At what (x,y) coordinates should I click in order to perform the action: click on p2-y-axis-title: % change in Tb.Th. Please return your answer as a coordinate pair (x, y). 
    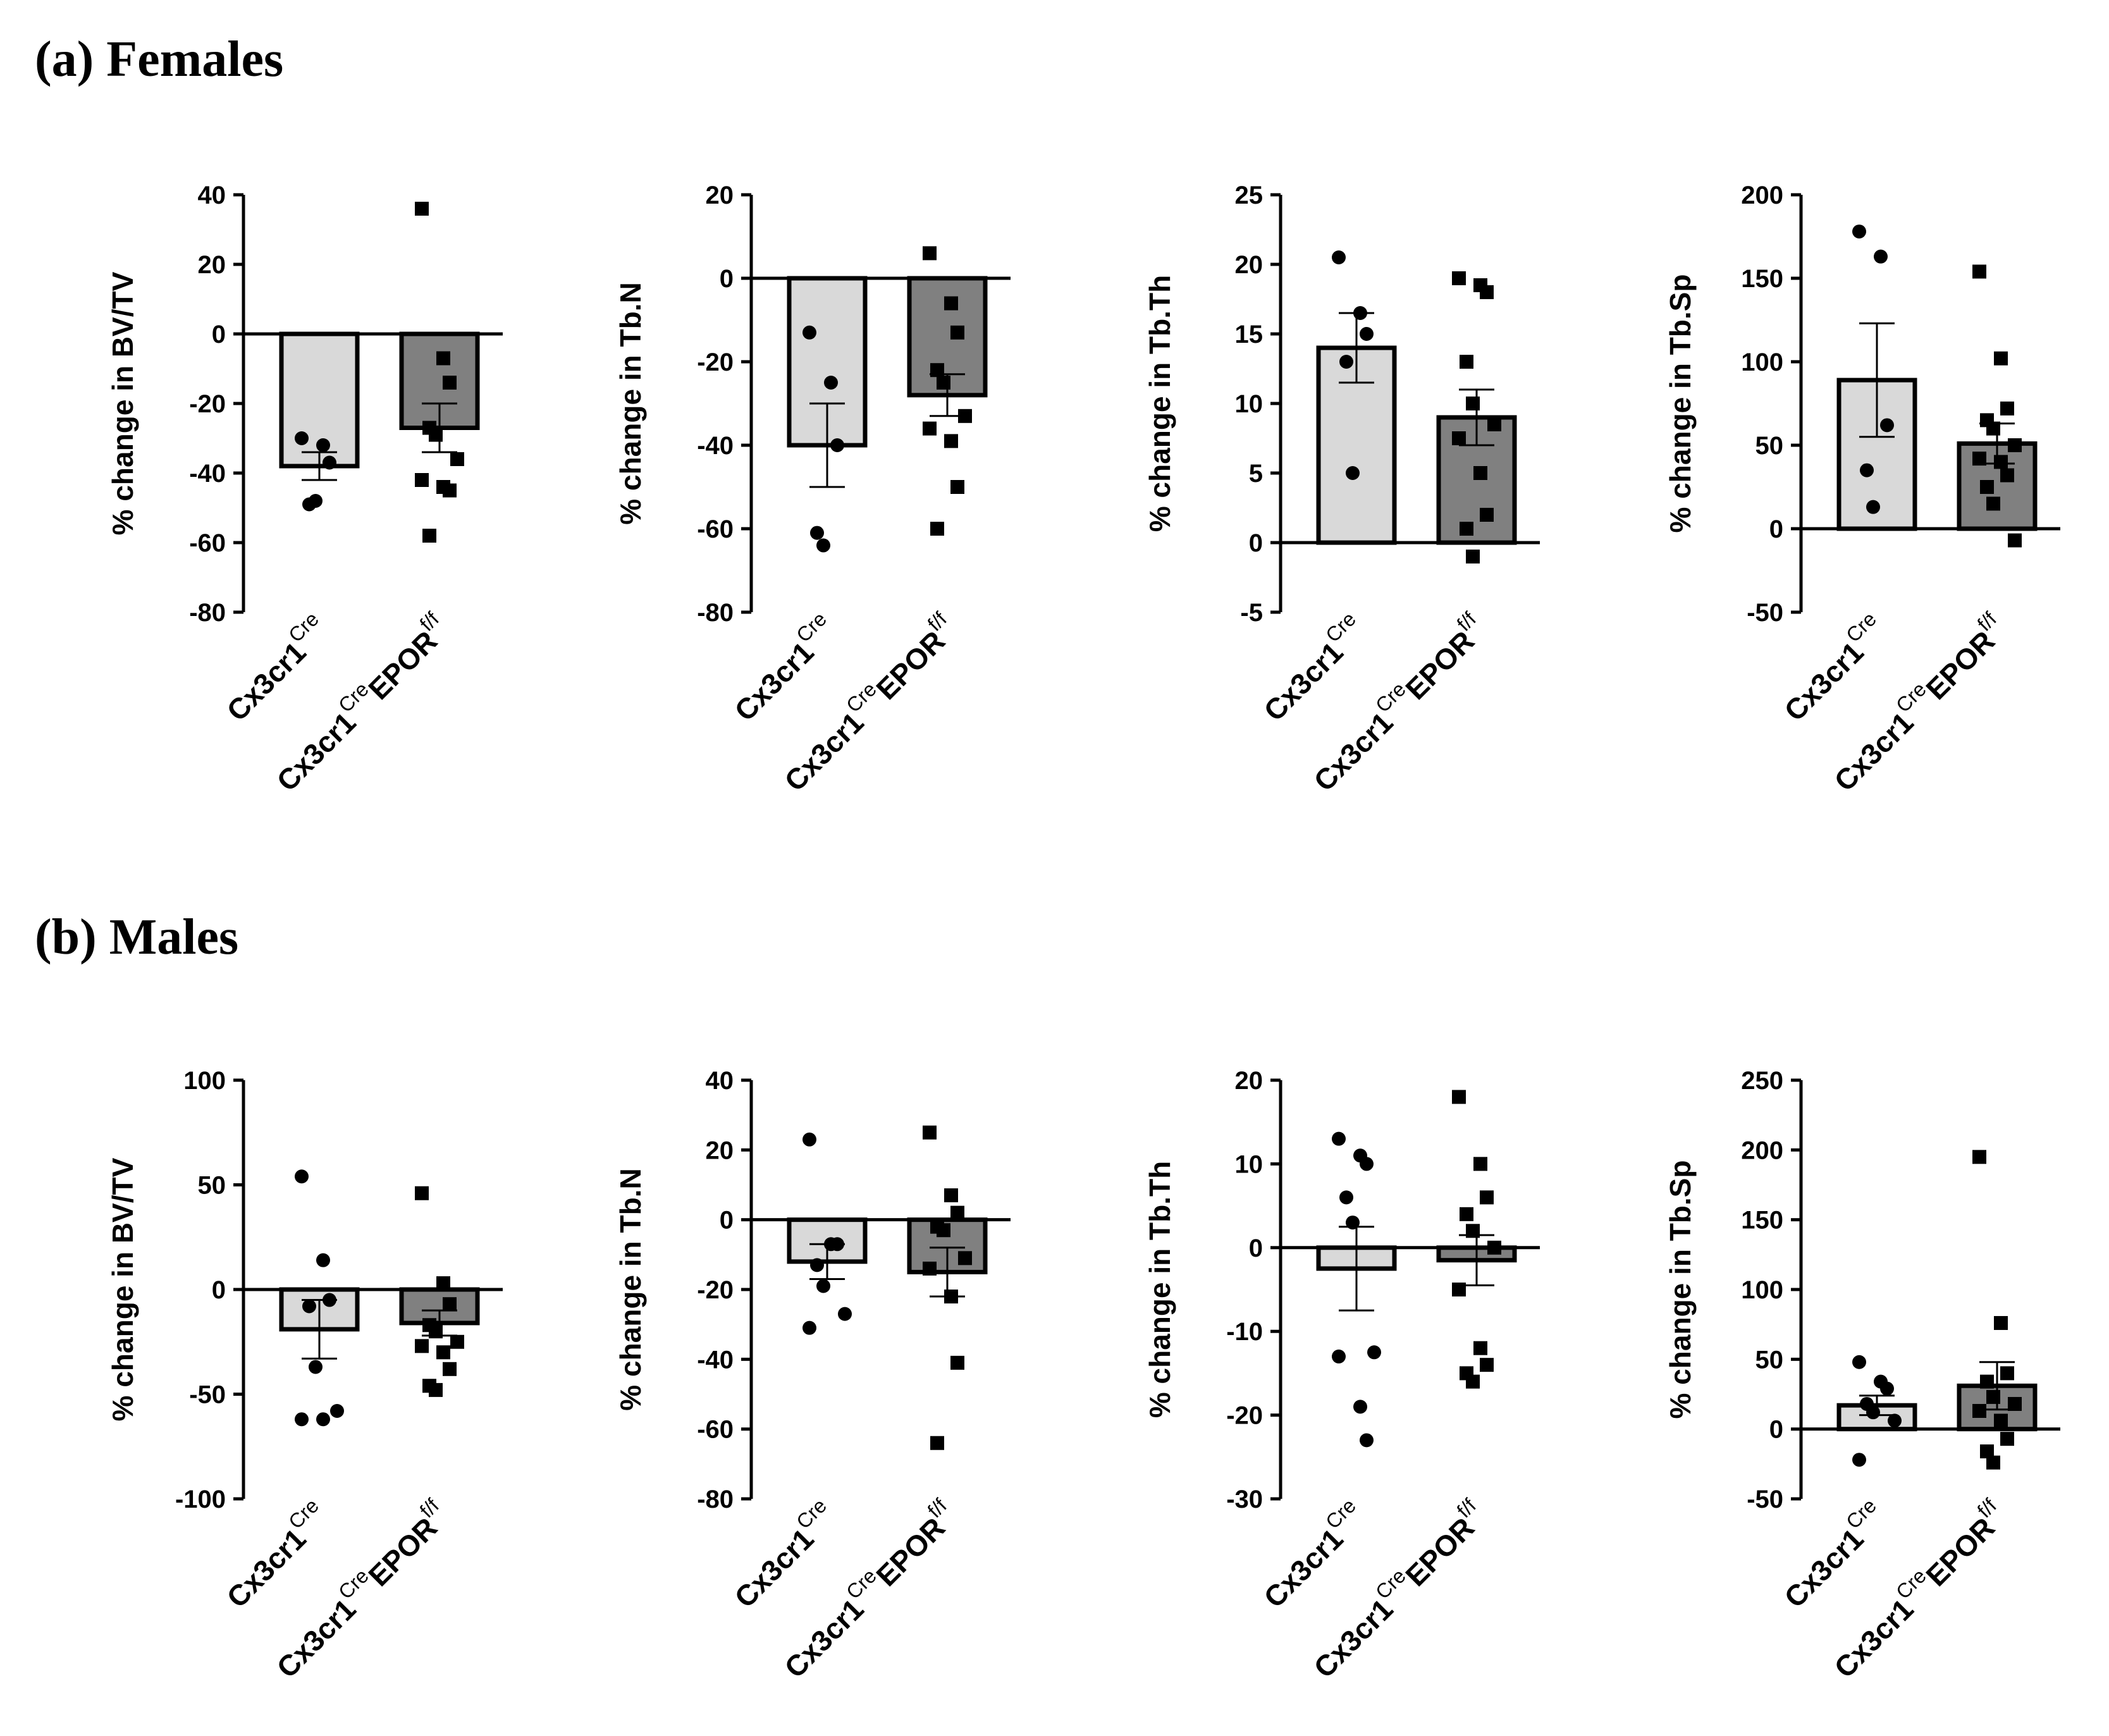
    Looking at the image, I should click on (1159, 403).